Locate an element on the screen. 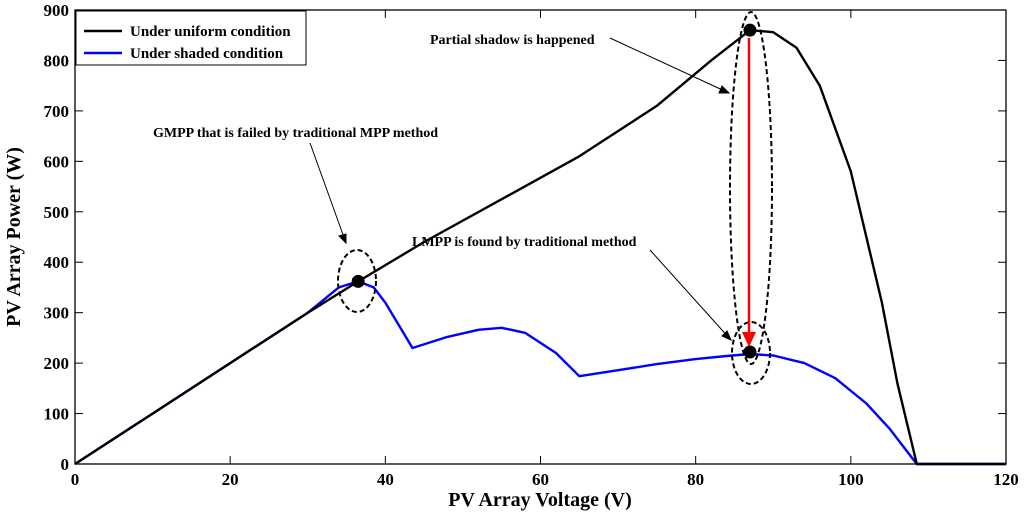  y-tick-label: 200 is located at coordinates (57, 363).